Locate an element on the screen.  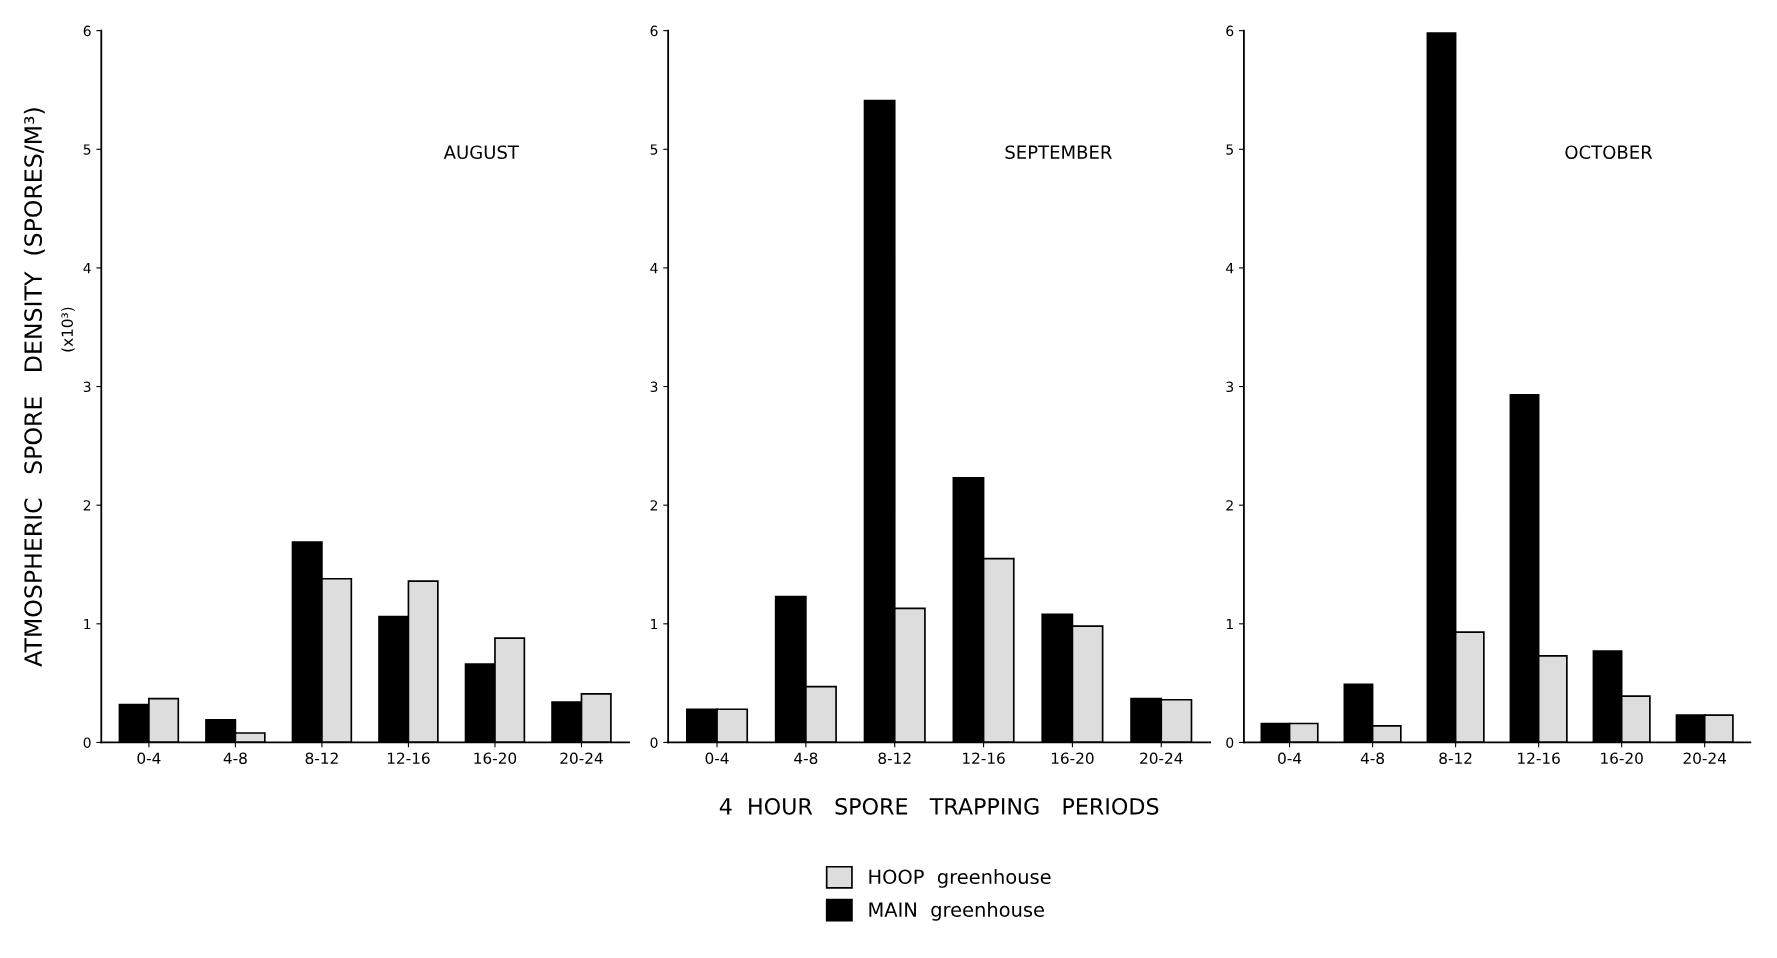
text: SEPTEMBER is located at coordinates (1058, 152).